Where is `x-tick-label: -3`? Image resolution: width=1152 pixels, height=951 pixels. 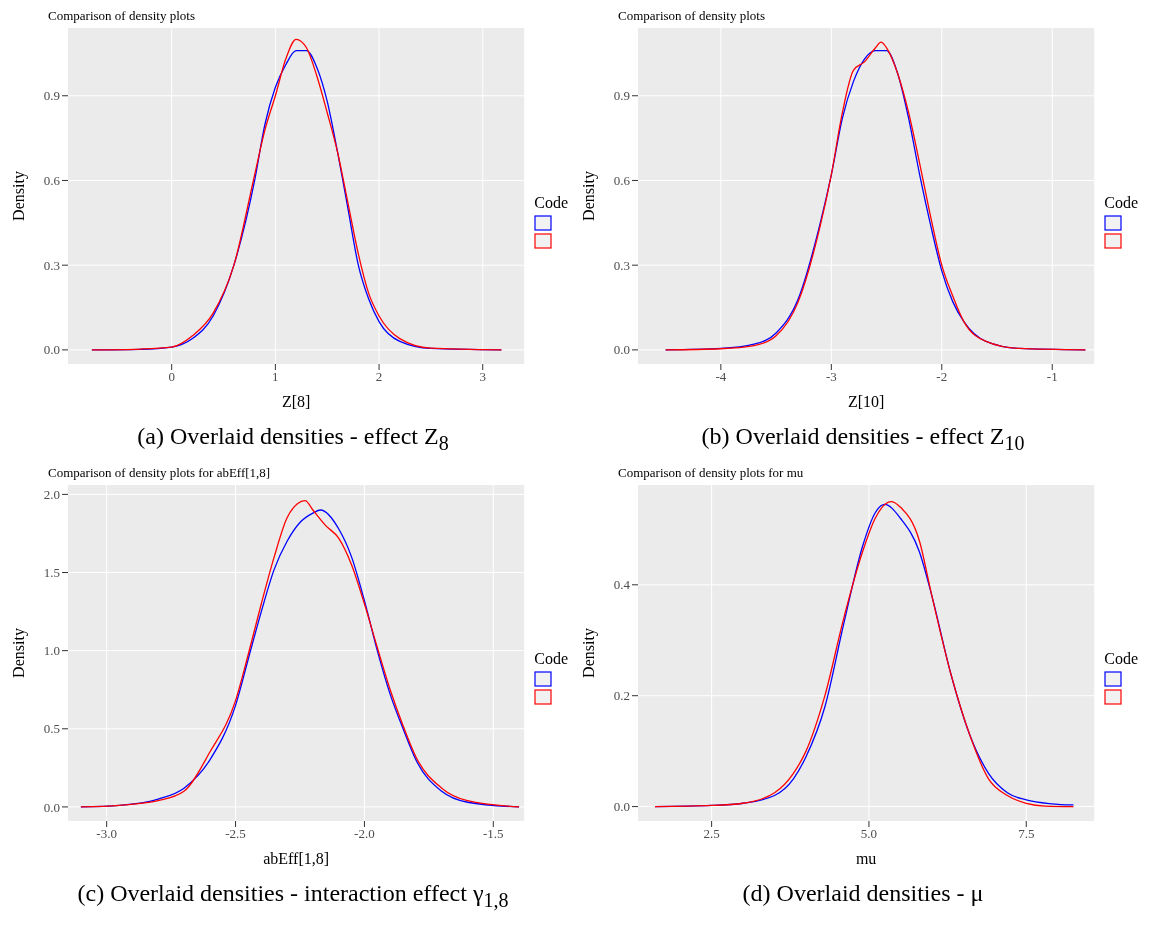
x-tick-label: -3 is located at coordinates (831, 377).